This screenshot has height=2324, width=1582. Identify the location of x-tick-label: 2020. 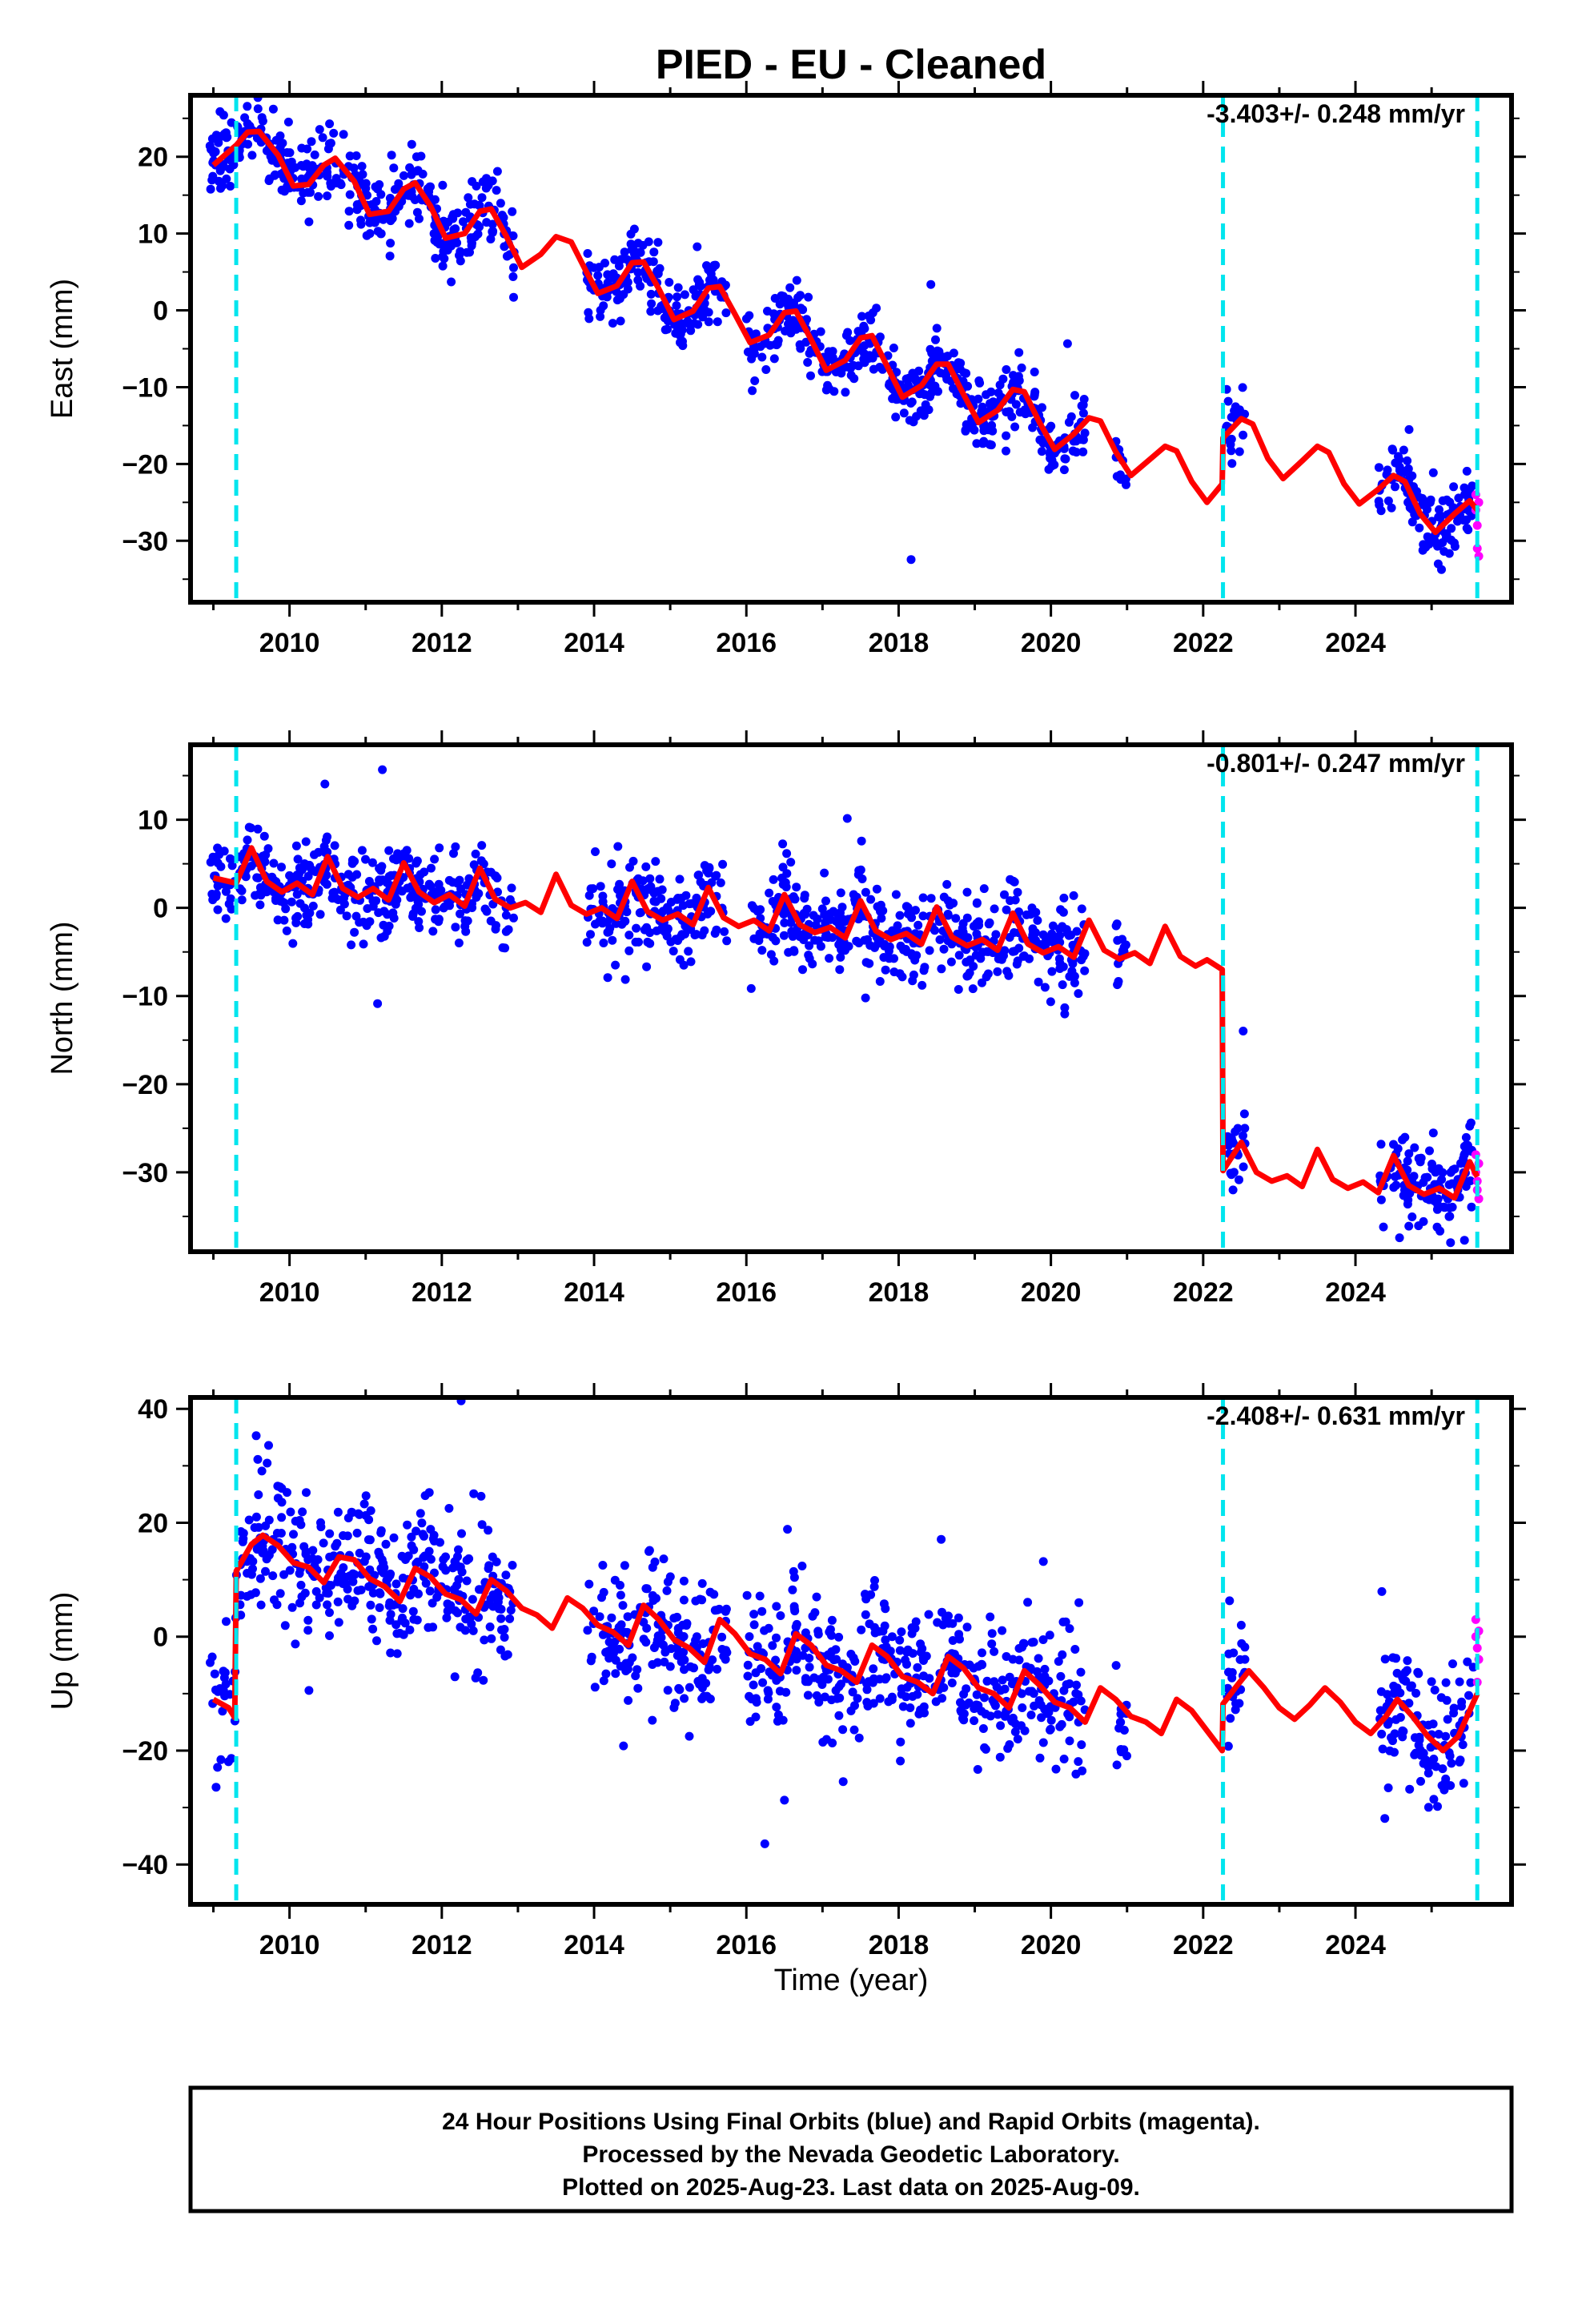
(1052, 643).